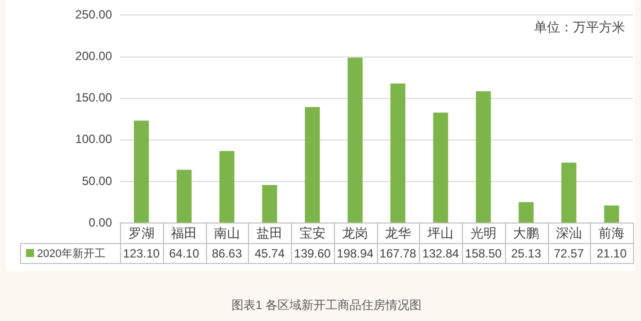 The image size is (641, 321). What do you see at coordinates (313, 253) in the screenshot?
I see `data-label: 139.60` at bounding box center [313, 253].